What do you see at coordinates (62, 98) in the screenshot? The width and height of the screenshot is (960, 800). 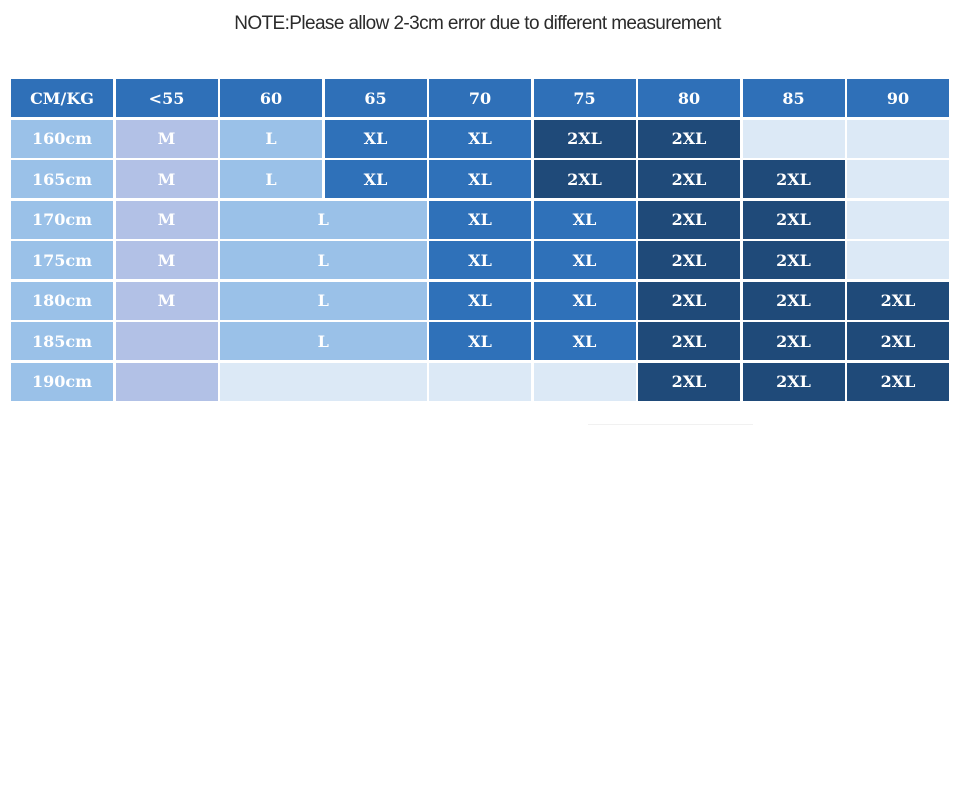 I see `header-cell-cm-kg: CM/KG` at bounding box center [62, 98].